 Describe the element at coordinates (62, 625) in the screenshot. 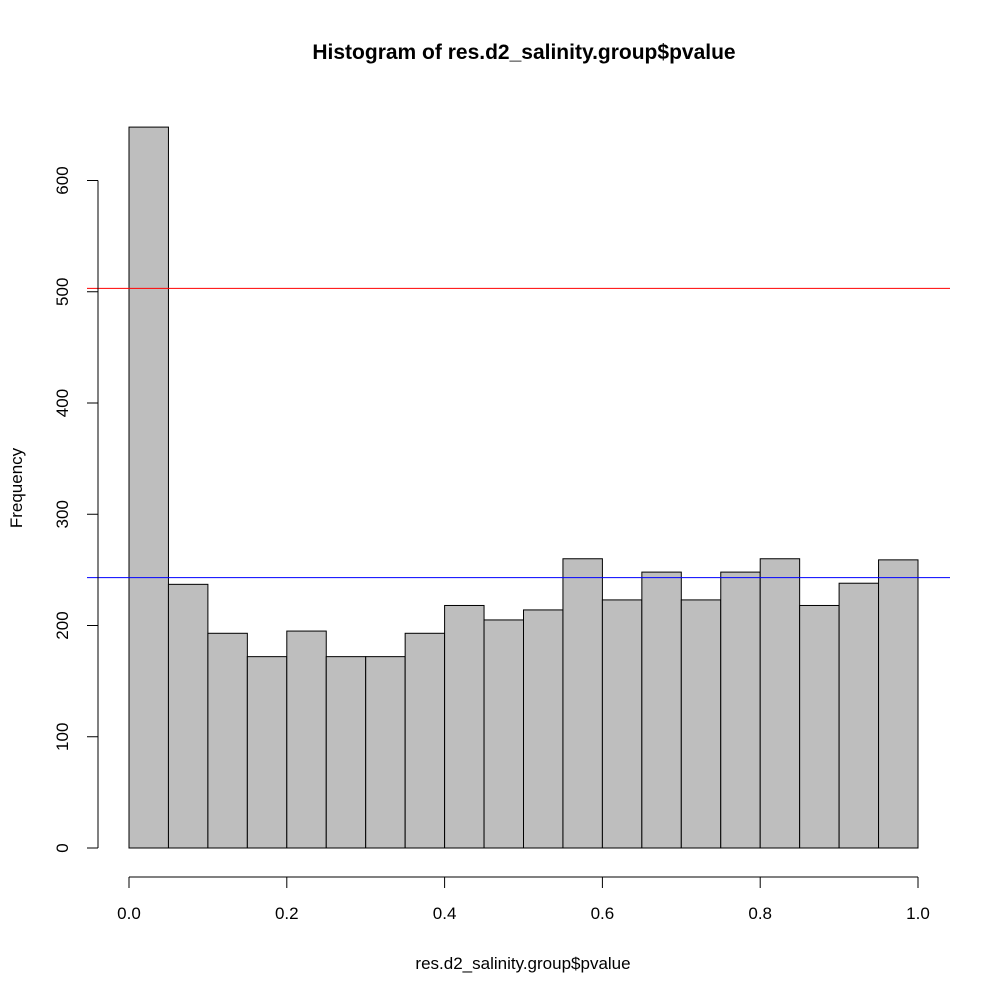

I see `y-tick-label: 200` at that location.